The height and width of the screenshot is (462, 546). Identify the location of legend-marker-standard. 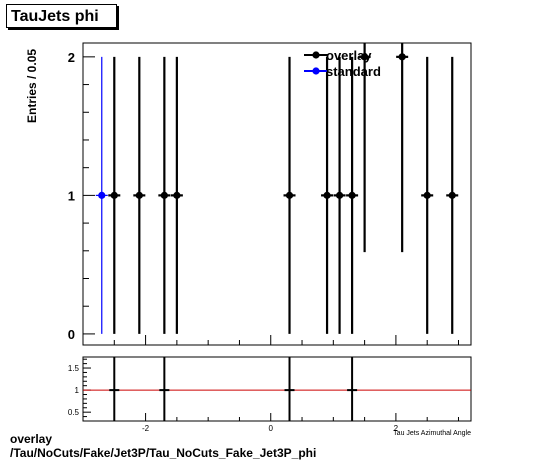
(316, 71).